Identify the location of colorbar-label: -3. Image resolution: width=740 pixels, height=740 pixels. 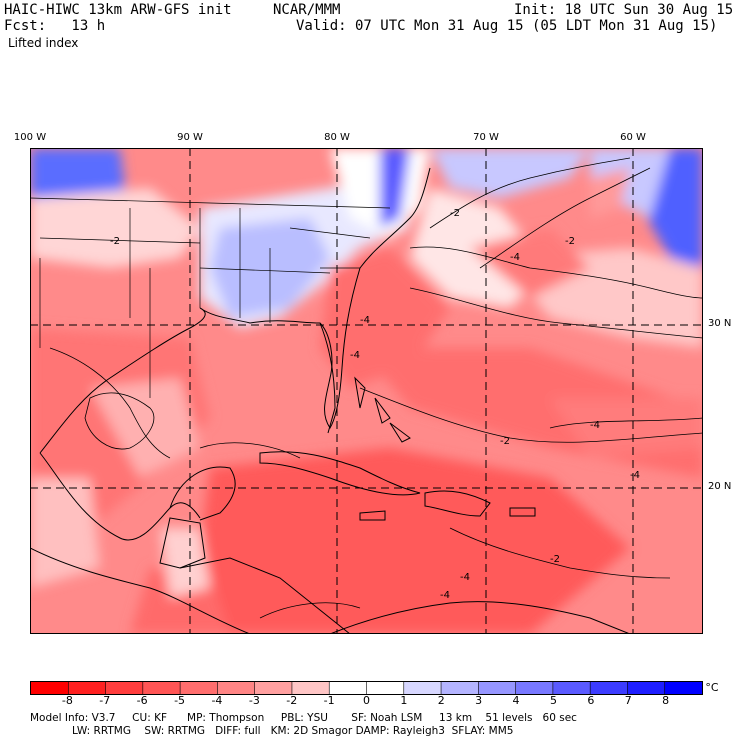
(254, 700).